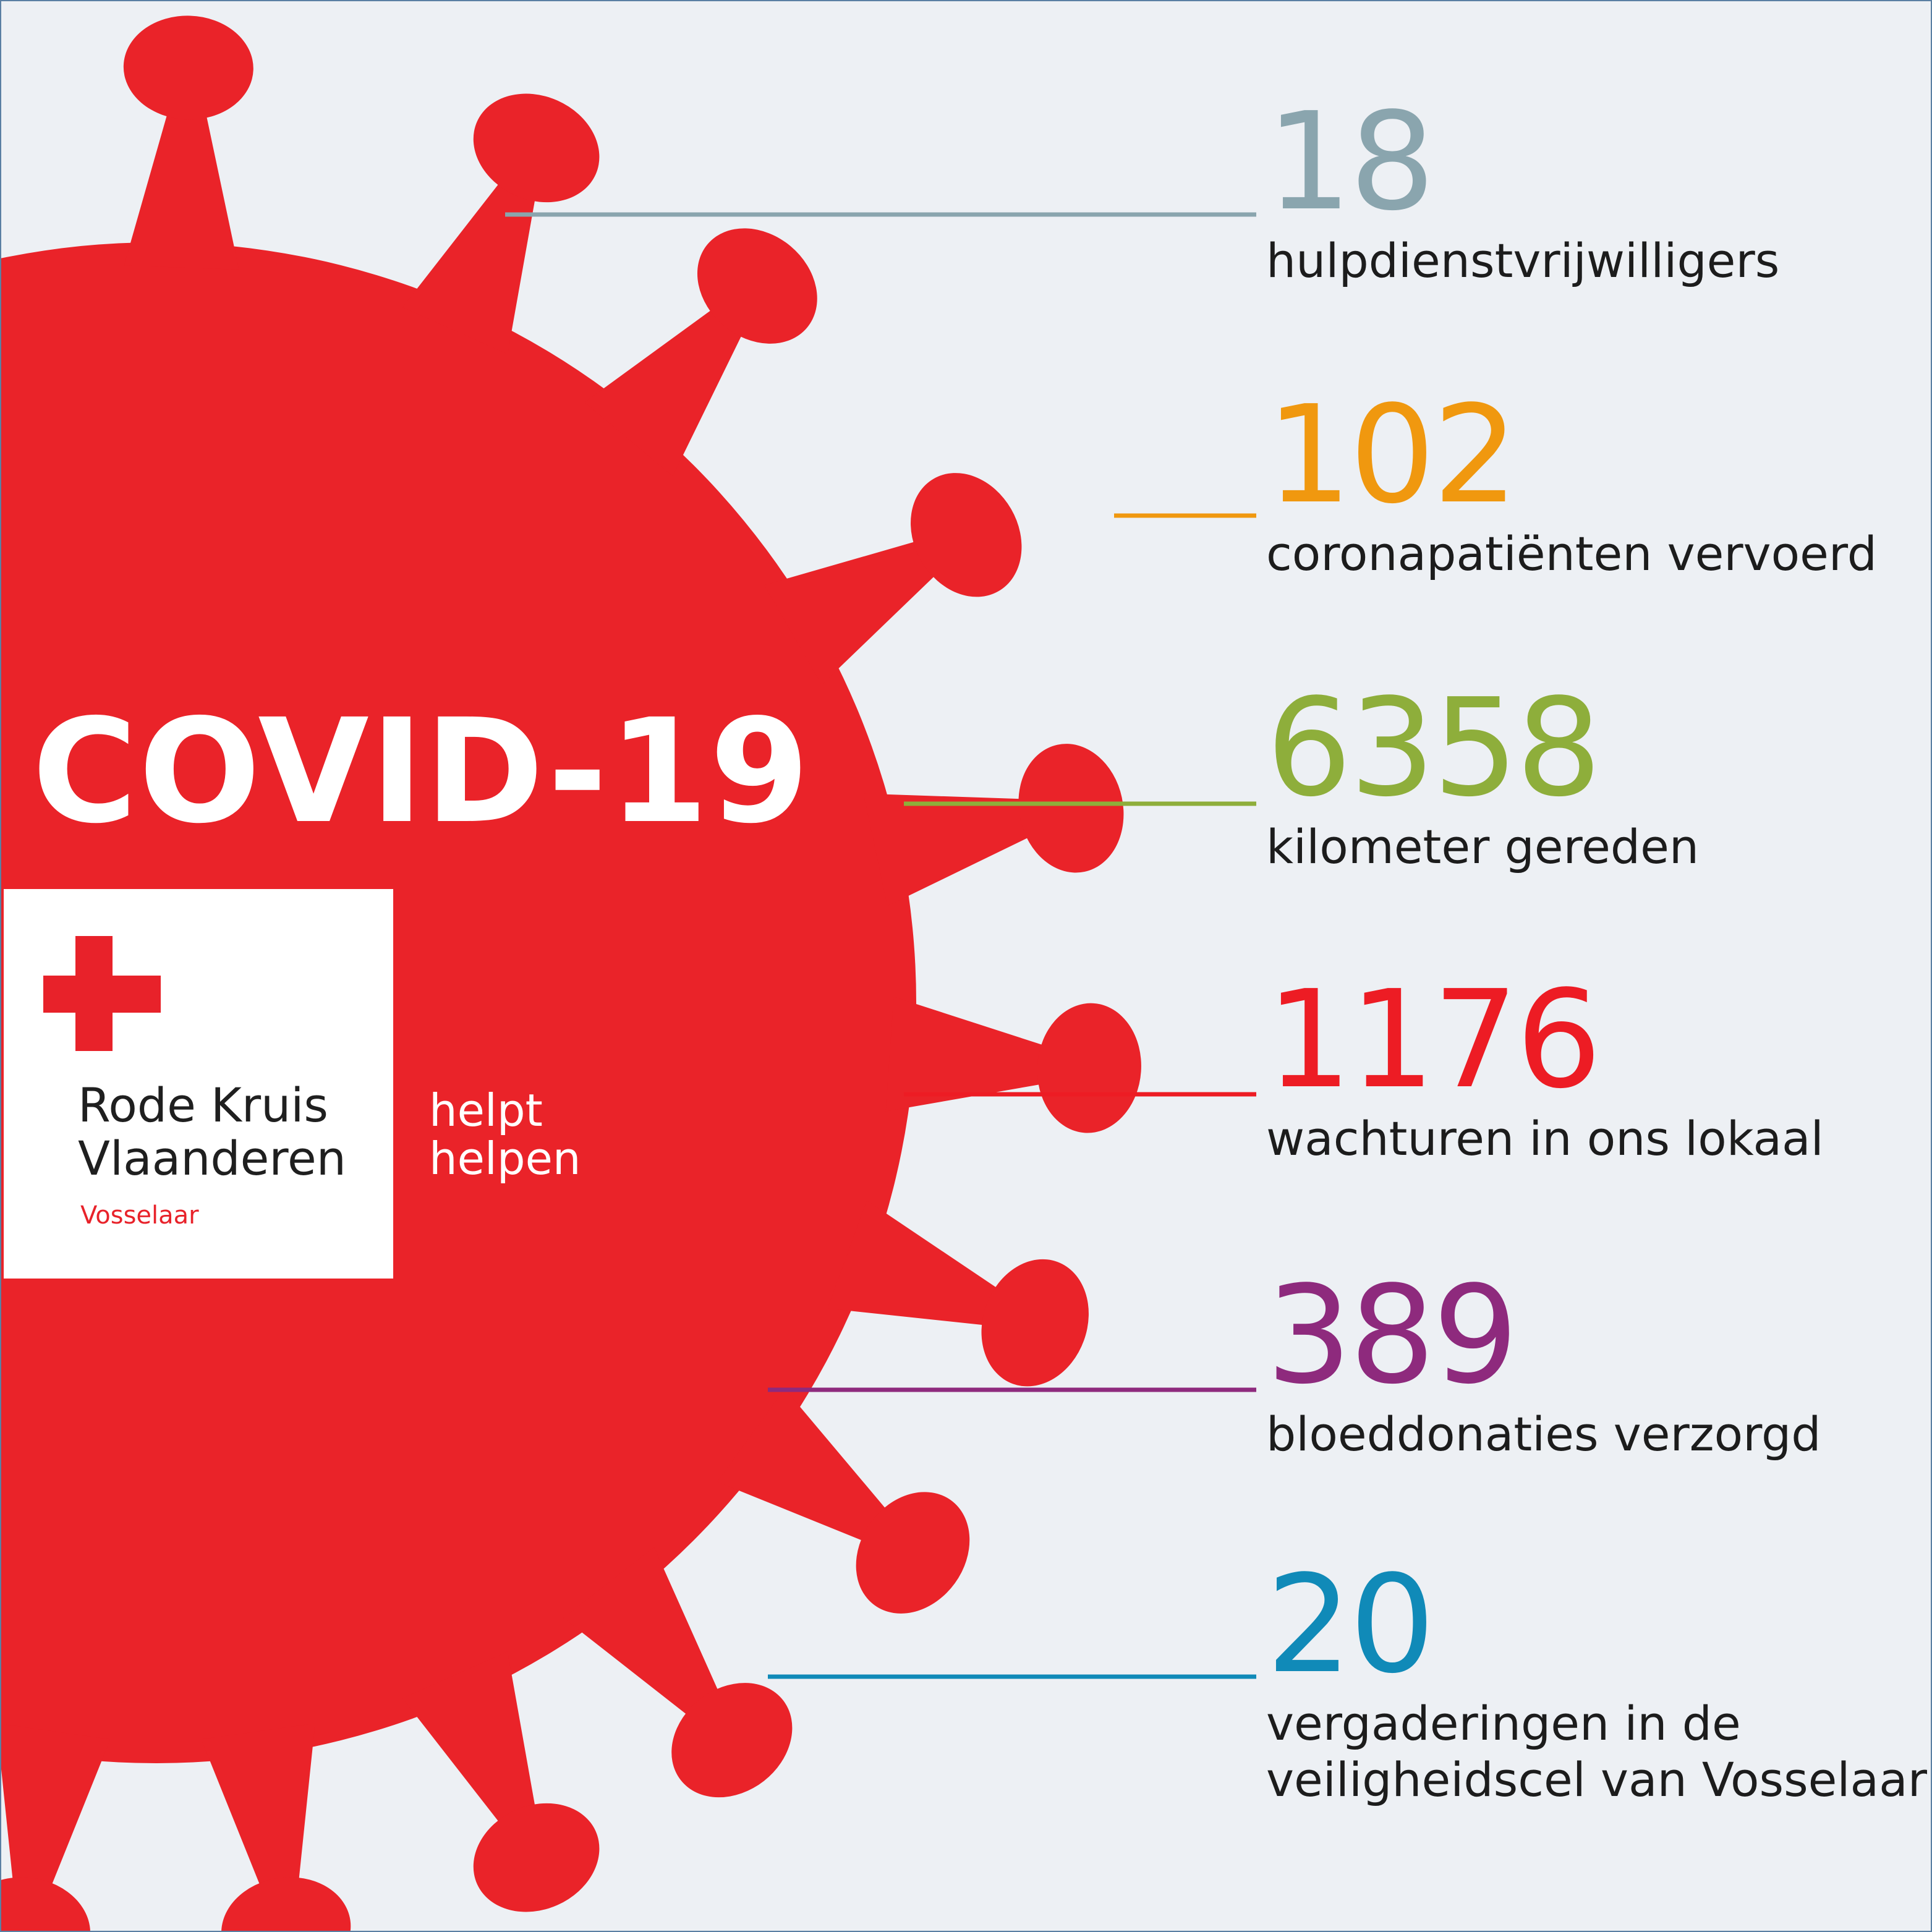 This screenshot has height=1932, width=1932. What do you see at coordinates (102, 995) in the screenshot?
I see `red-cross-icon-bar` at bounding box center [102, 995].